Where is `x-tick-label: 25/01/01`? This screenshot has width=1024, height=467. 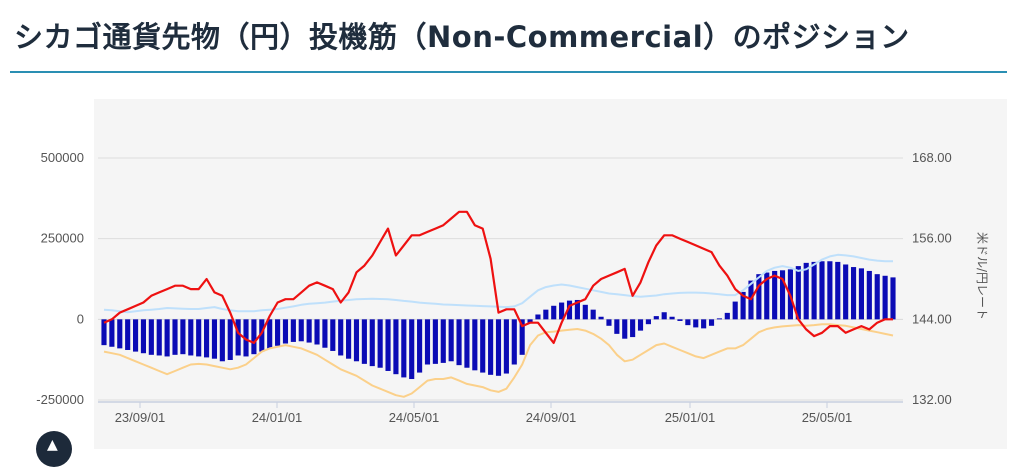 x-tick-label: 25/01/01 is located at coordinates (690, 417).